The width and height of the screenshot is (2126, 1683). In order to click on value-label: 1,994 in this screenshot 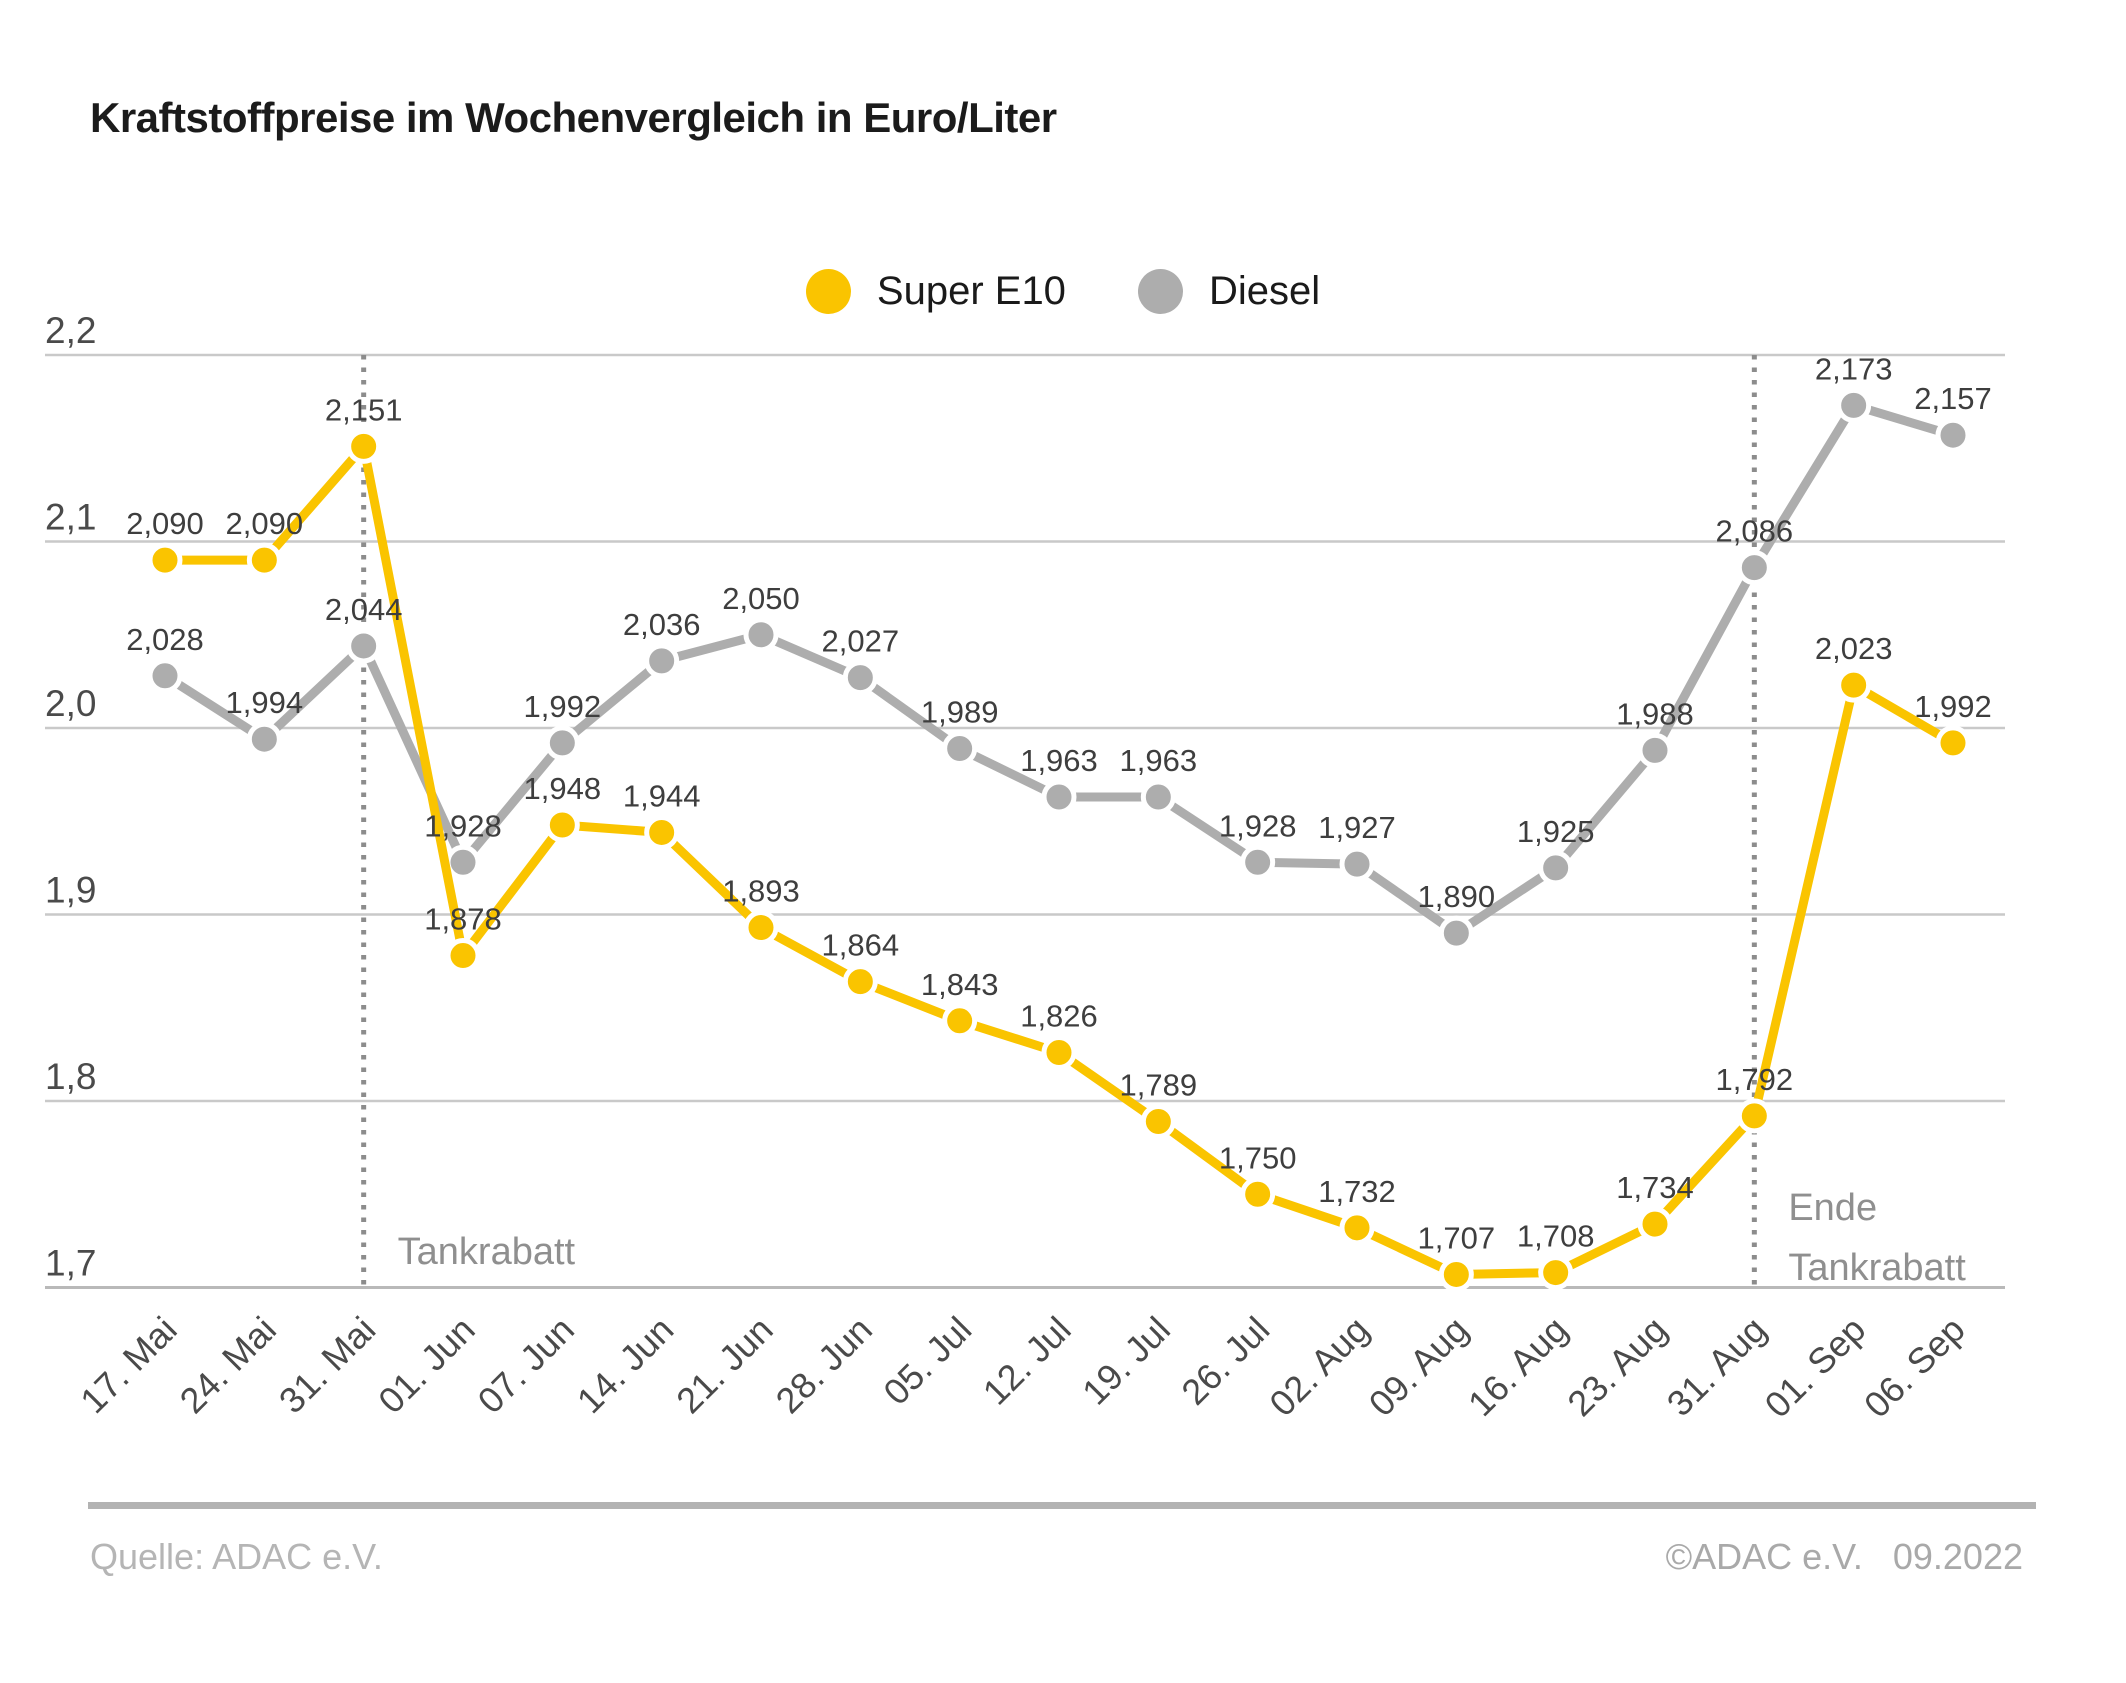, I will do `click(265, 702)`.